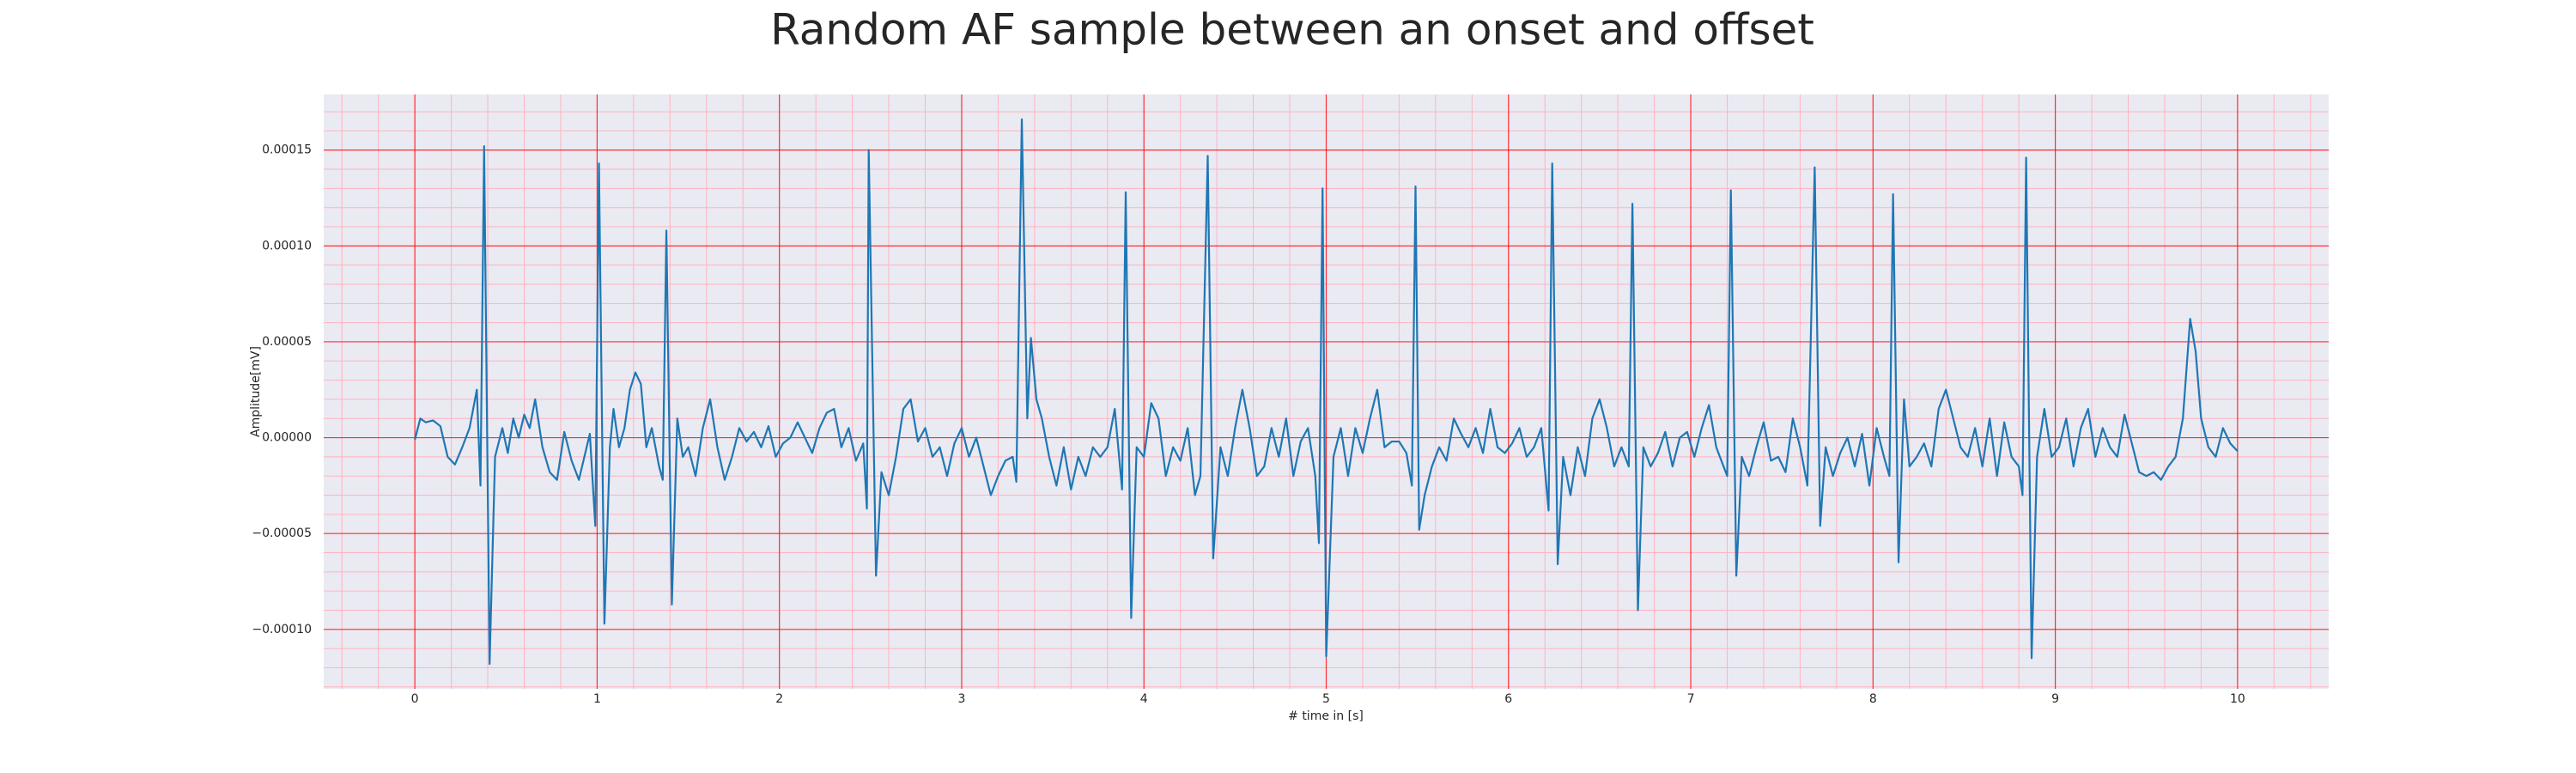  Describe the element at coordinates (1508, 699) in the screenshot. I see `x-tick-label: 6` at that location.